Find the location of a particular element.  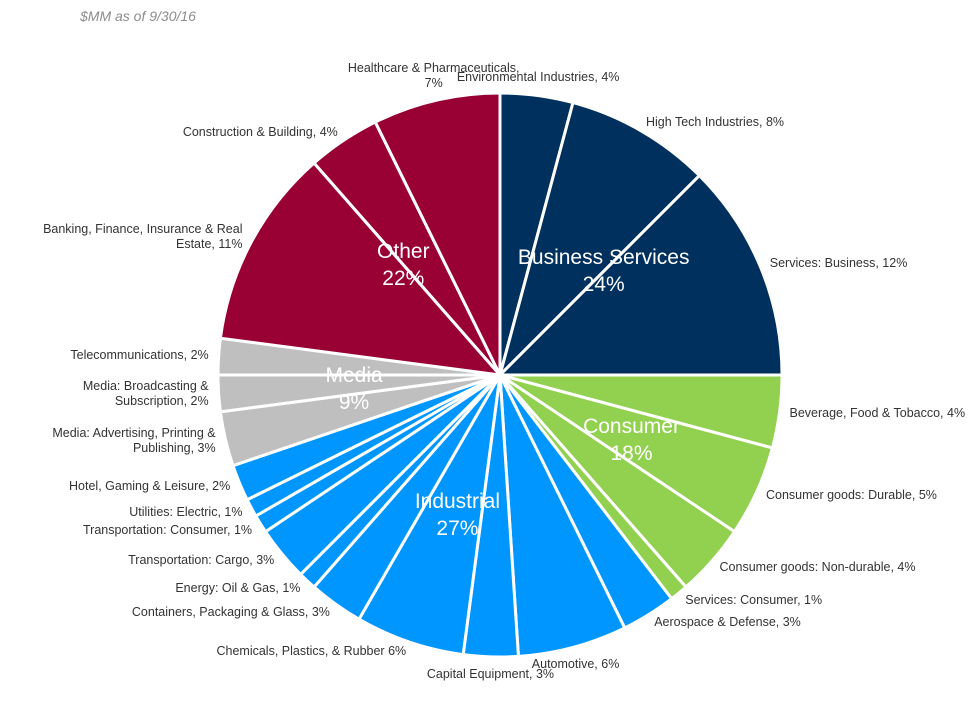

group-name: Business Services is located at coordinates (603, 258).